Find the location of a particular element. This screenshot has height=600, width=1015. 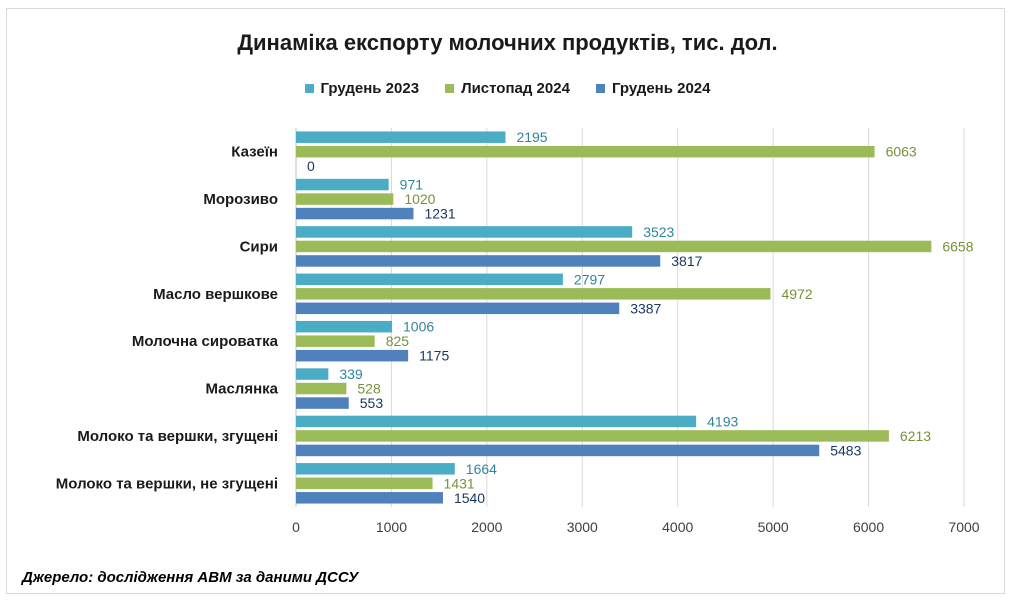

data-label-7-0: 1664 is located at coordinates (481, 469).